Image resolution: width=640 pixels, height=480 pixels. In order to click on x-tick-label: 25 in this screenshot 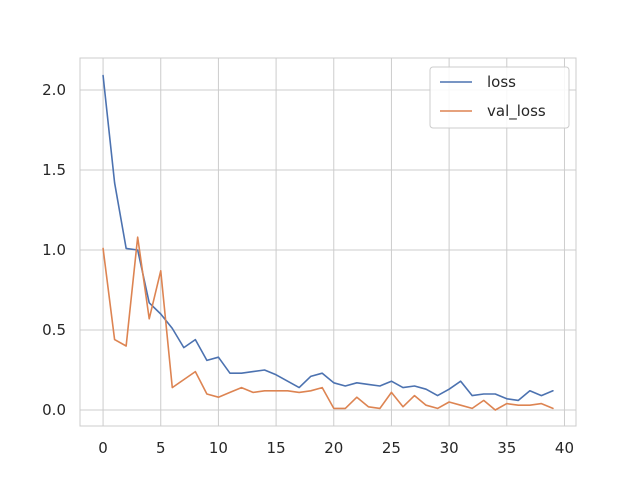, I will do `click(391, 448)`.